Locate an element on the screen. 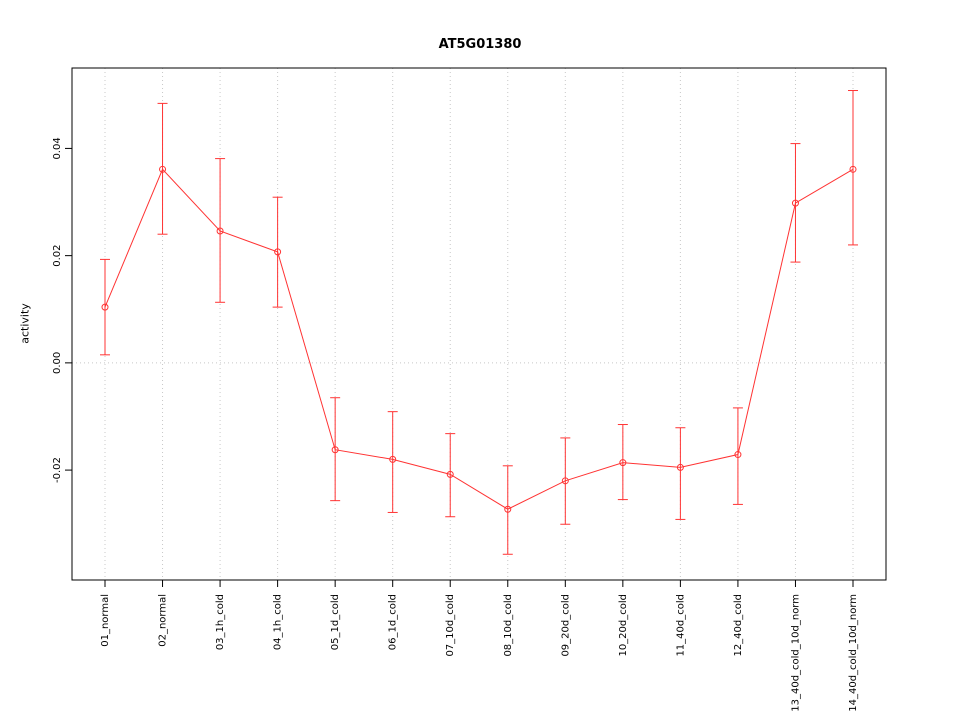 This screenshot has height=720, width=960. x-tick-label: 10_20d_cold is located at coordinates (623, 625).